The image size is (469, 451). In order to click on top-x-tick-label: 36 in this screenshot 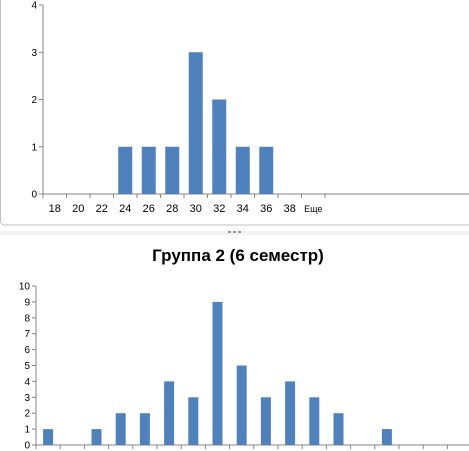, I will do `click(266, 209)`.